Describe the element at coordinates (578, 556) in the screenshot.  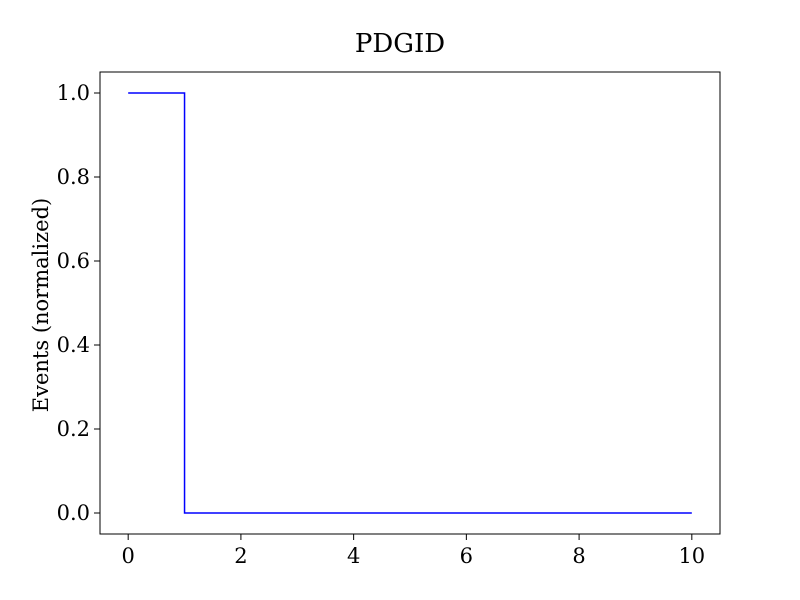
I see `x-tick-label: 8` at that location.